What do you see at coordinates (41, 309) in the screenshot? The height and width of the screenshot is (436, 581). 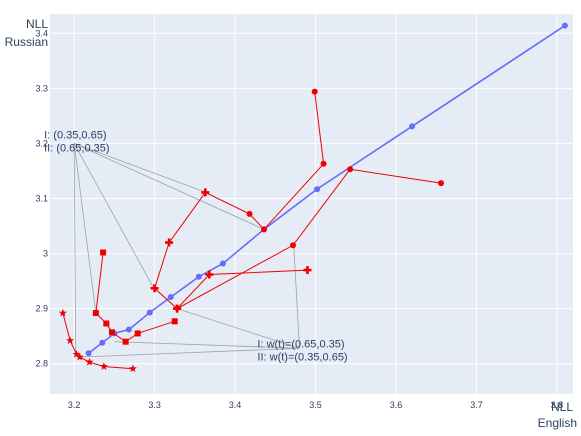 I see `y-tick-label: 2.9` at bounding box center [41, 309].